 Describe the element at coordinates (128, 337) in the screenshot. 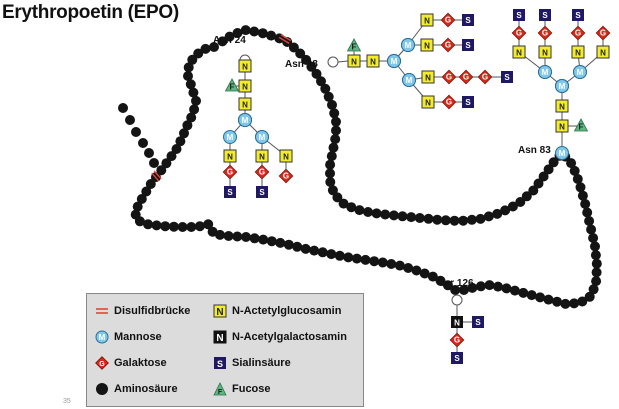

I see `legend-item-mannose: M Mannose` at that location.